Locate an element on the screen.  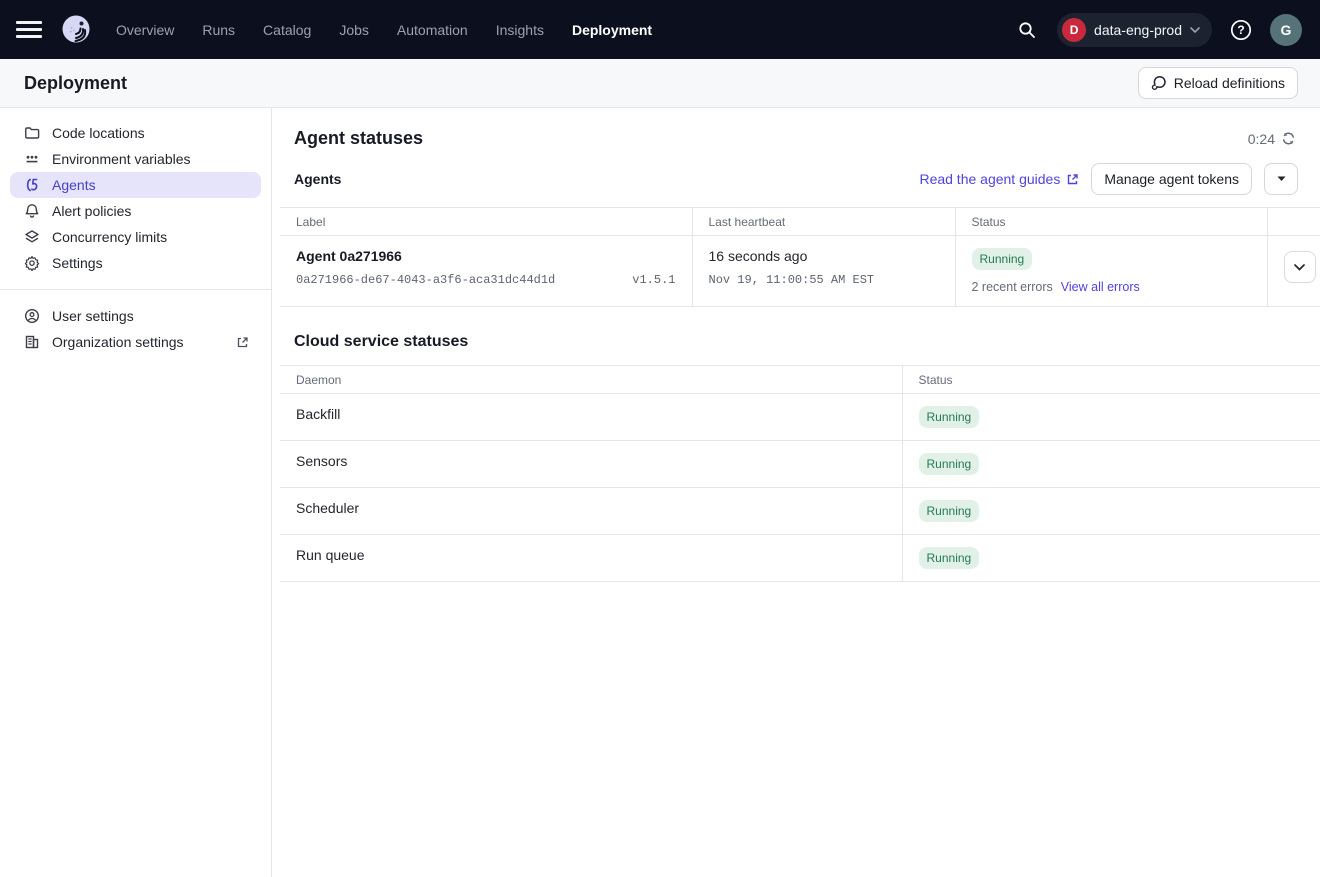
deployment-switcher: D data-eng-prod is located at coordinates (1134, 29).